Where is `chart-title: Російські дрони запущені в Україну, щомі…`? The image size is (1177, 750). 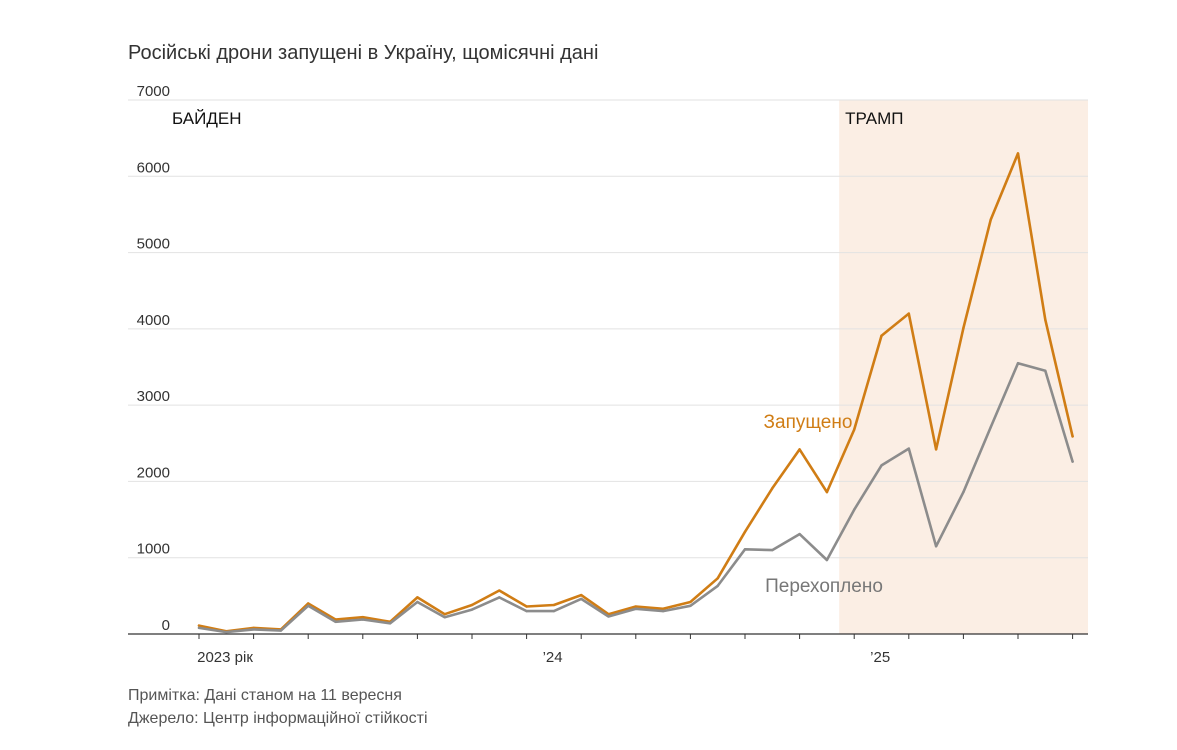
chart-title: Російські дрони запущені в Україну, щомі… is located at coordinates (363, 53).